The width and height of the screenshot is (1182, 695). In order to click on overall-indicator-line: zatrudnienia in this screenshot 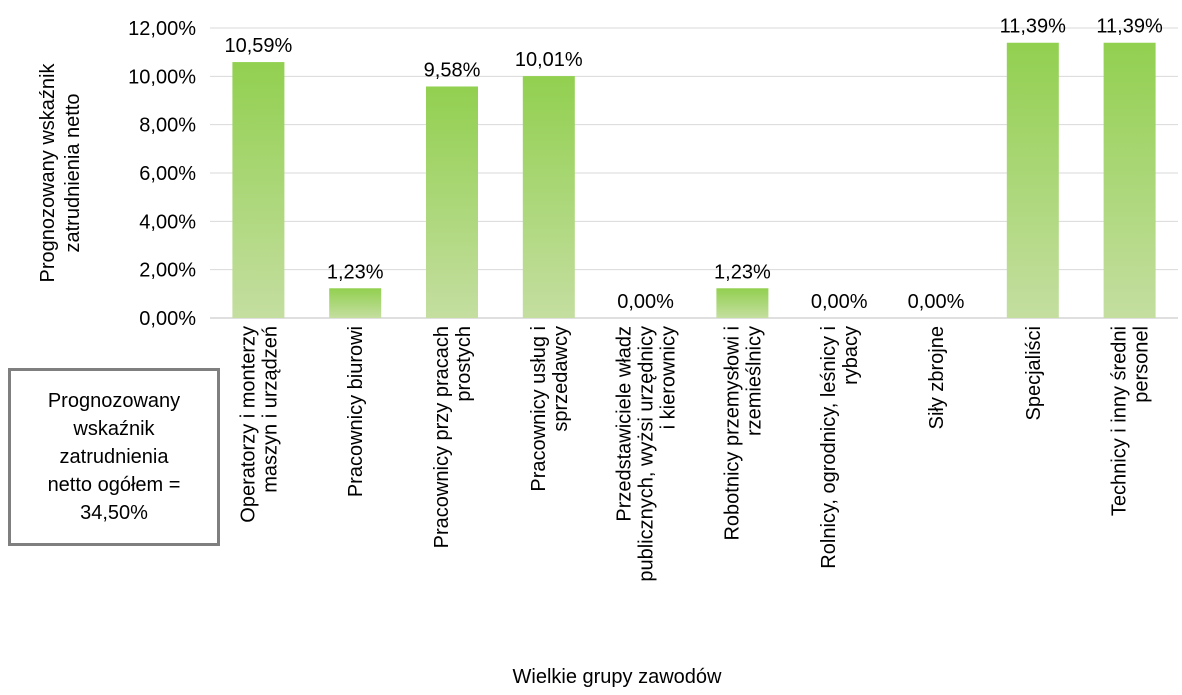, I will do `click(114, 457)`.